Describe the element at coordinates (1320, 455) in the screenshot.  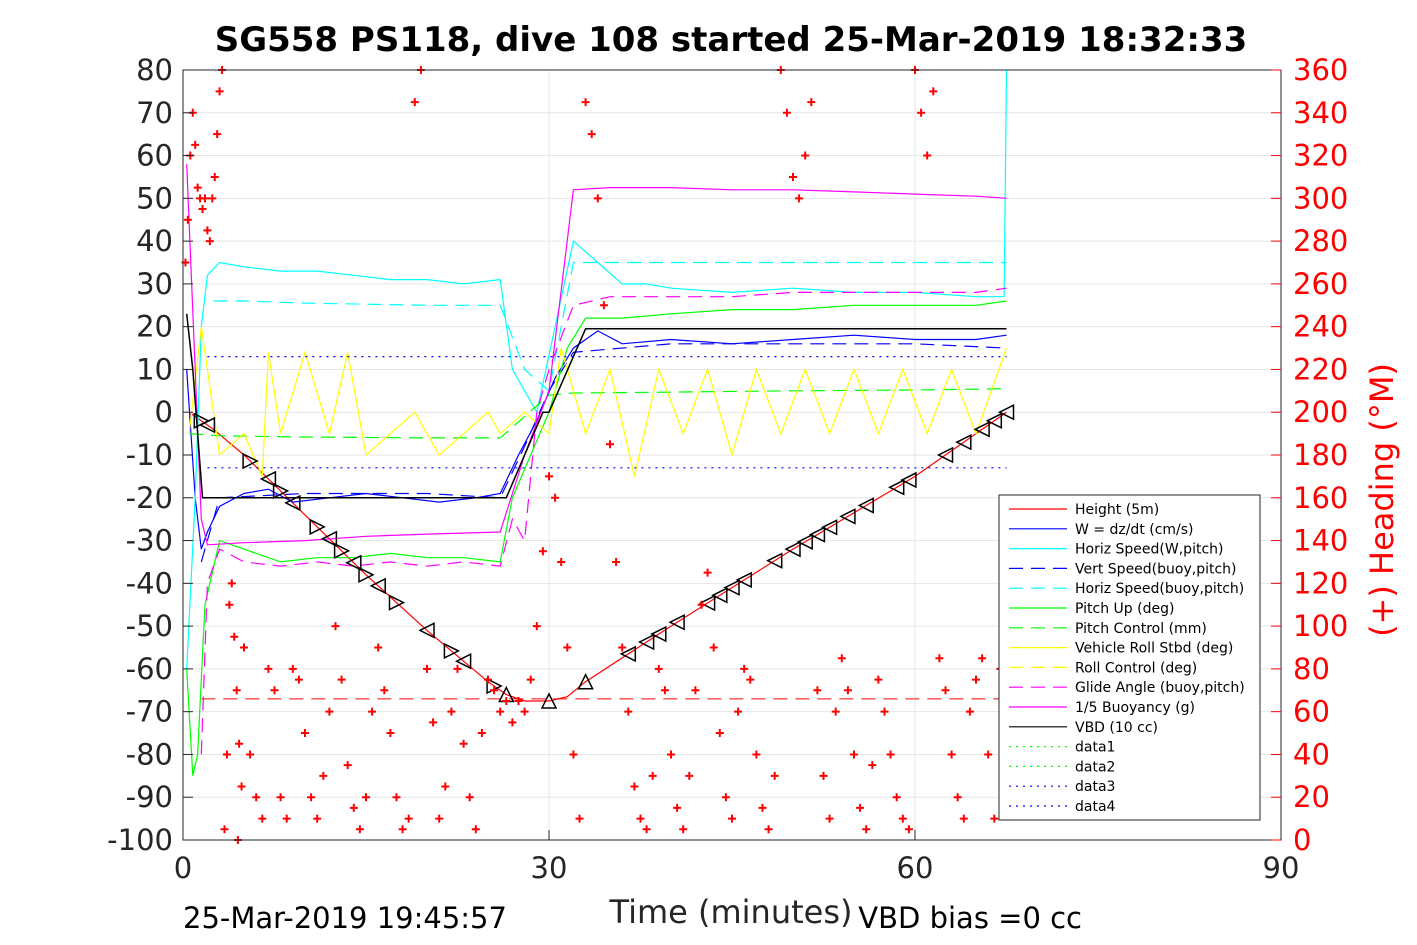
I see `right-y-tick-label-9: 180` at that location.